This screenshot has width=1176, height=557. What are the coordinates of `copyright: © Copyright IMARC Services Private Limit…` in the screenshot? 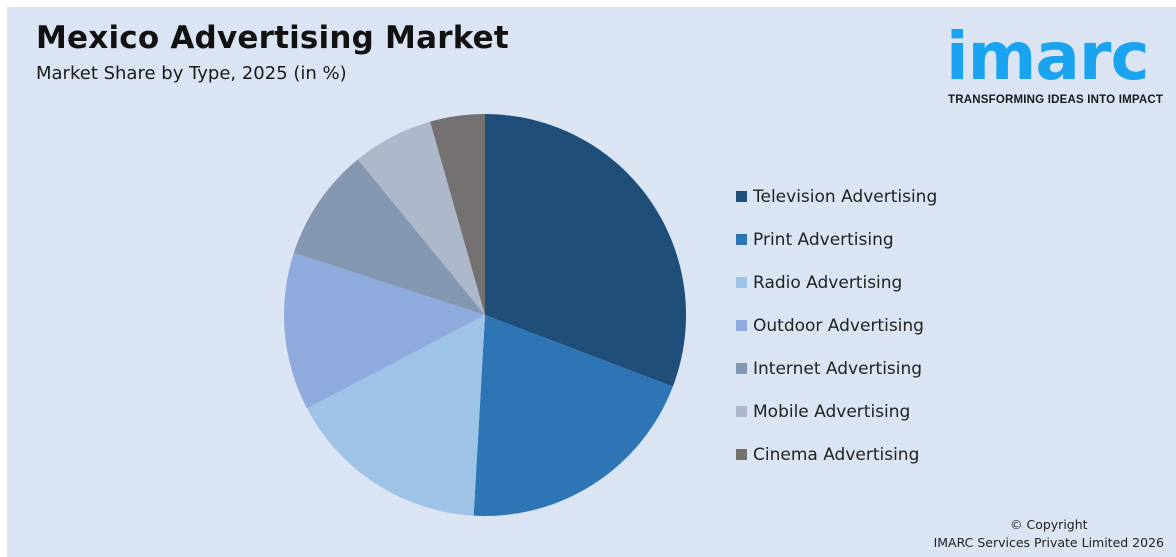 It's located at (1049, 534).